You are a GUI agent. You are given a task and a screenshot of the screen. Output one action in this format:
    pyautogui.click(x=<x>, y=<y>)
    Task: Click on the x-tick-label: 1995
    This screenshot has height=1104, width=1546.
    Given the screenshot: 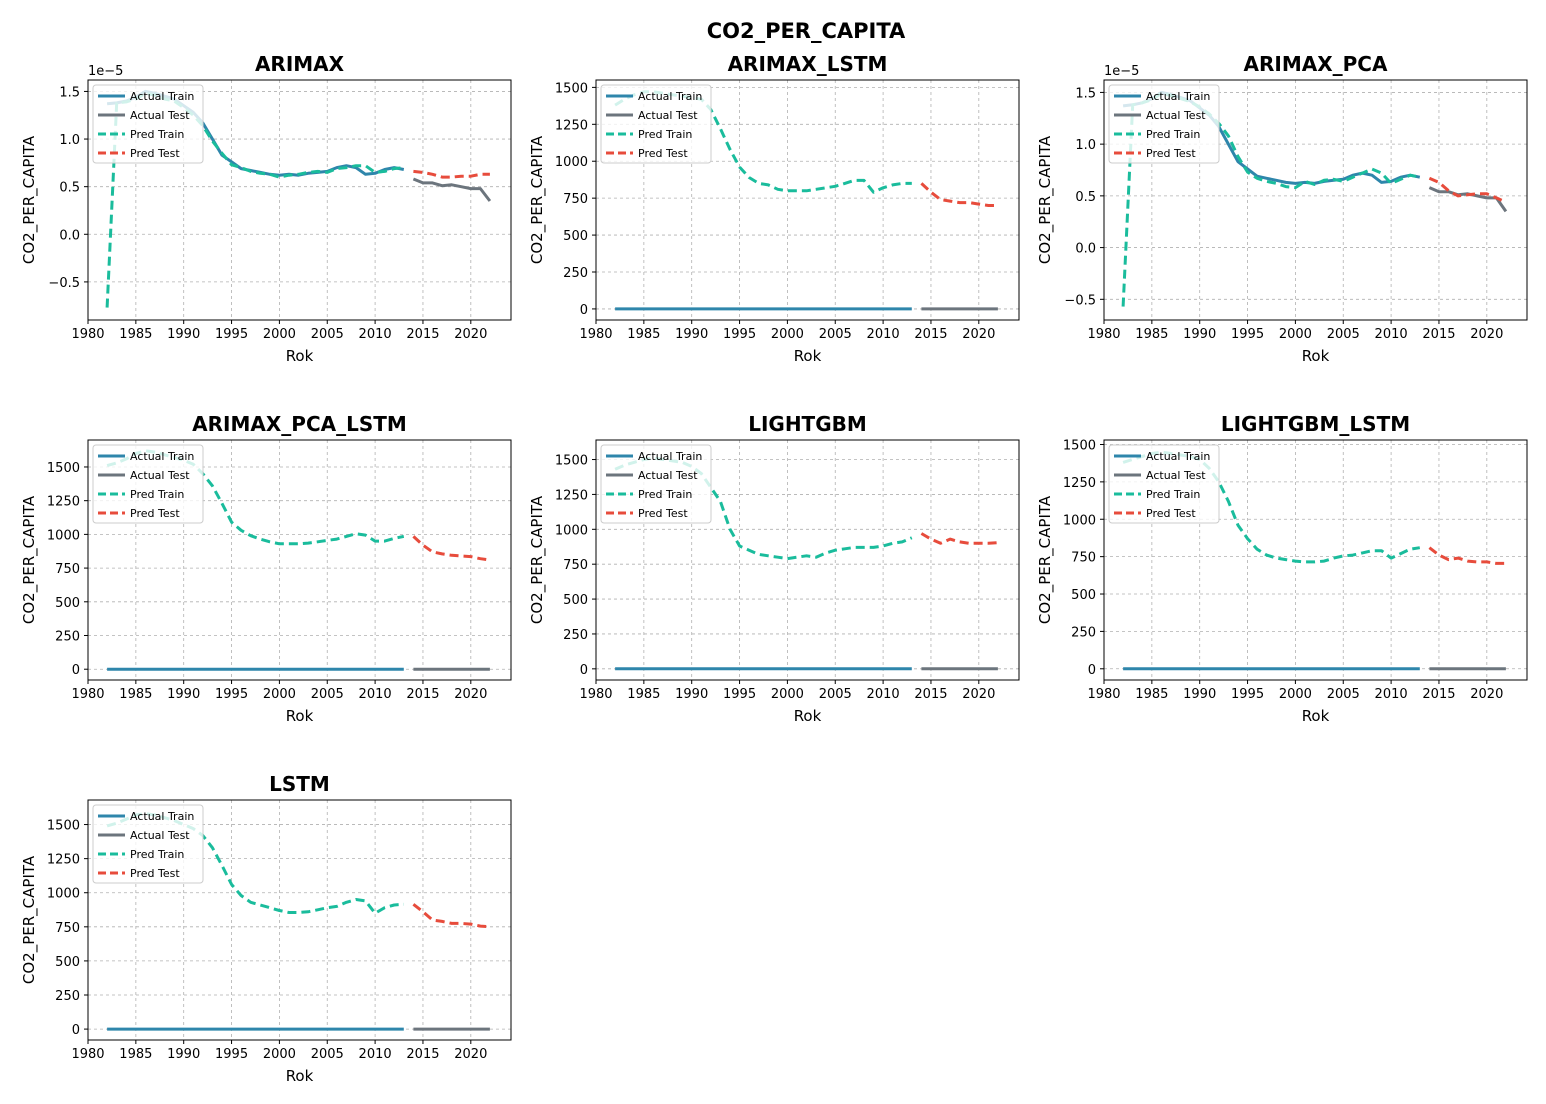 What is the action you would take?
    pyautogui.click(x=1247, y=694)
    